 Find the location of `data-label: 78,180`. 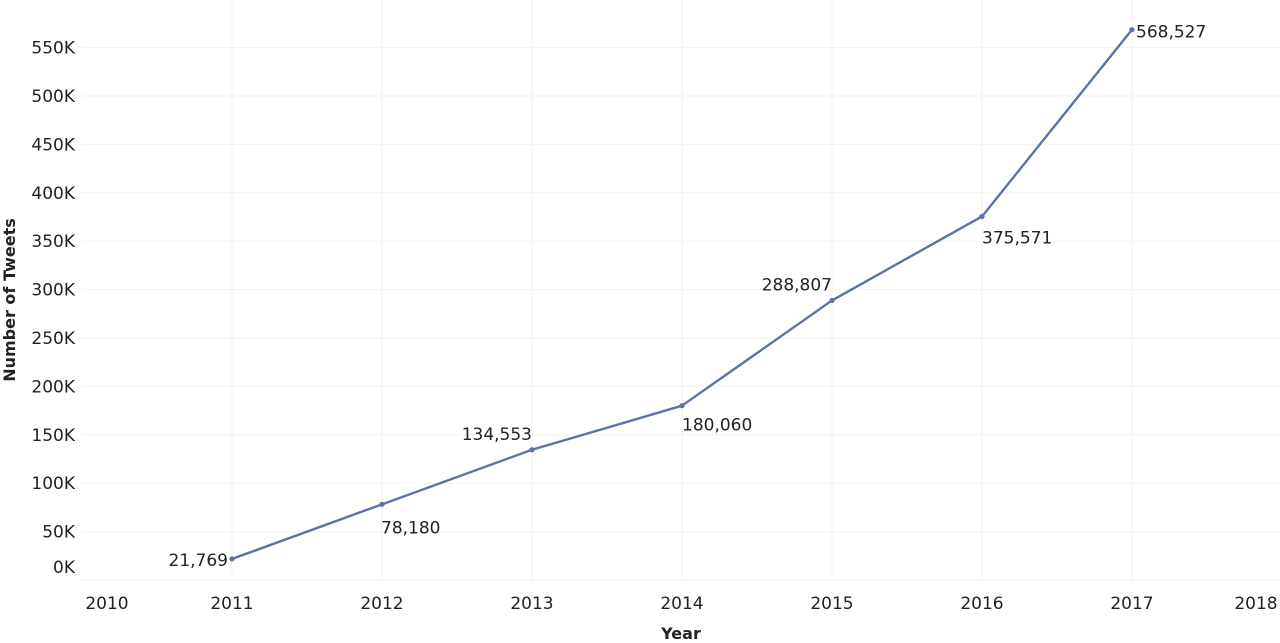

data-label: 78,180 is located at coordinates (410, 528).